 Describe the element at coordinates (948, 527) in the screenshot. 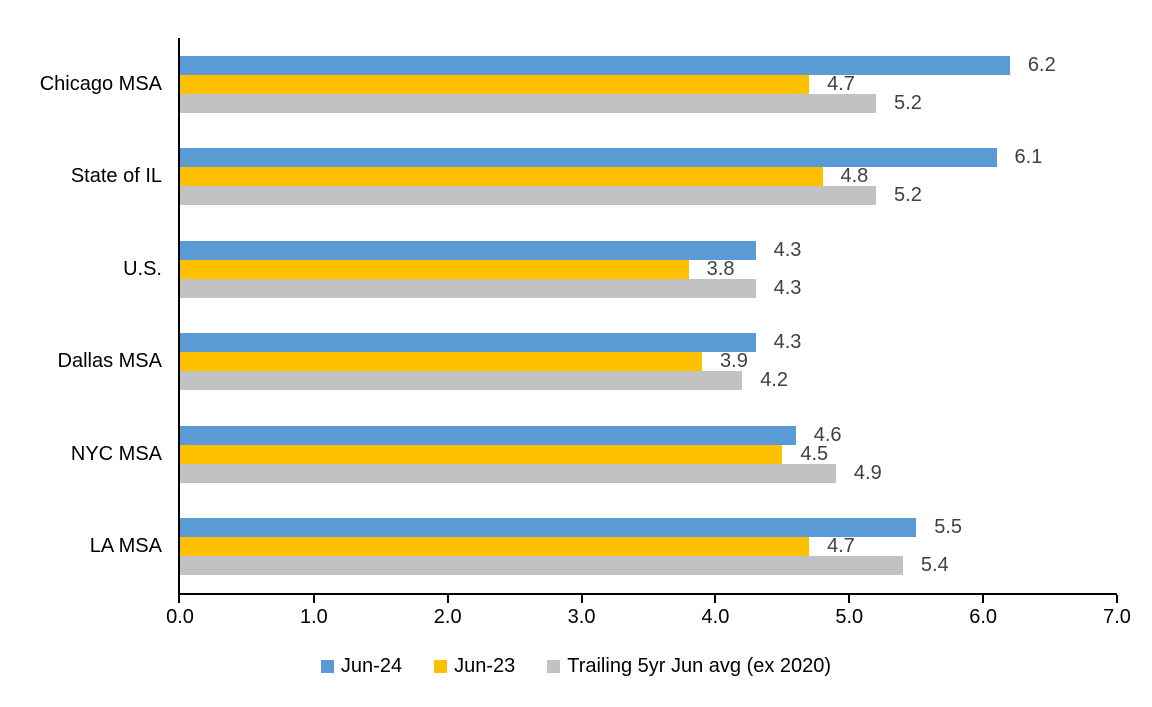

I see `data-label: 5.5` at that location.